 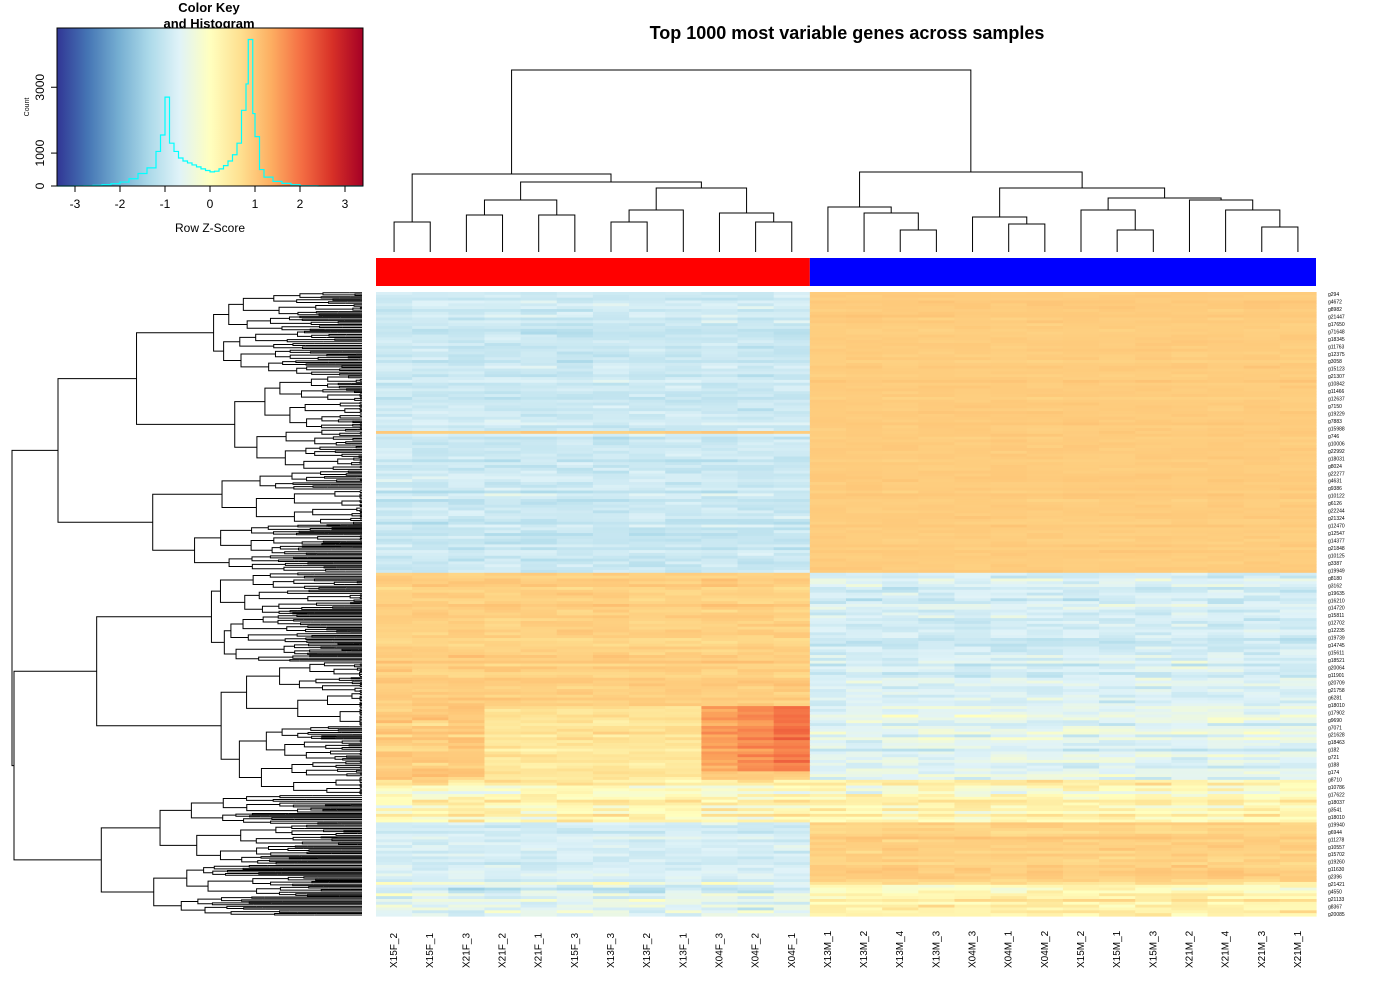 What do you see at coordinates (741, 121) in the screenshot?
I see `dendrogram-branch` at bounding box center [741, 121].